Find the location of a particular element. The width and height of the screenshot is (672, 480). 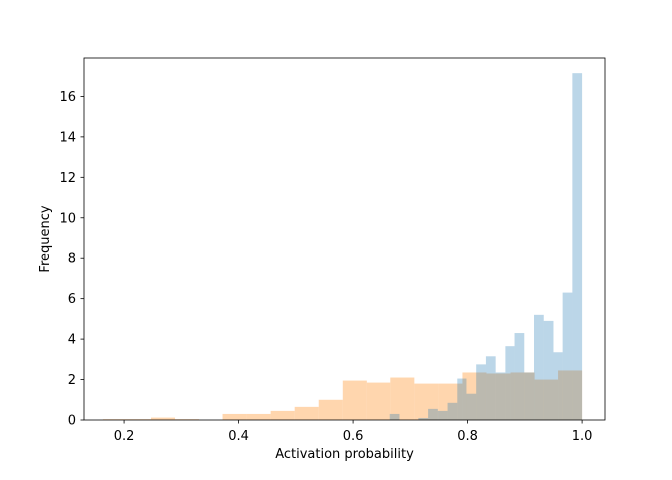

x-tick-label: 0.6 is located at coordinates (353, 436).